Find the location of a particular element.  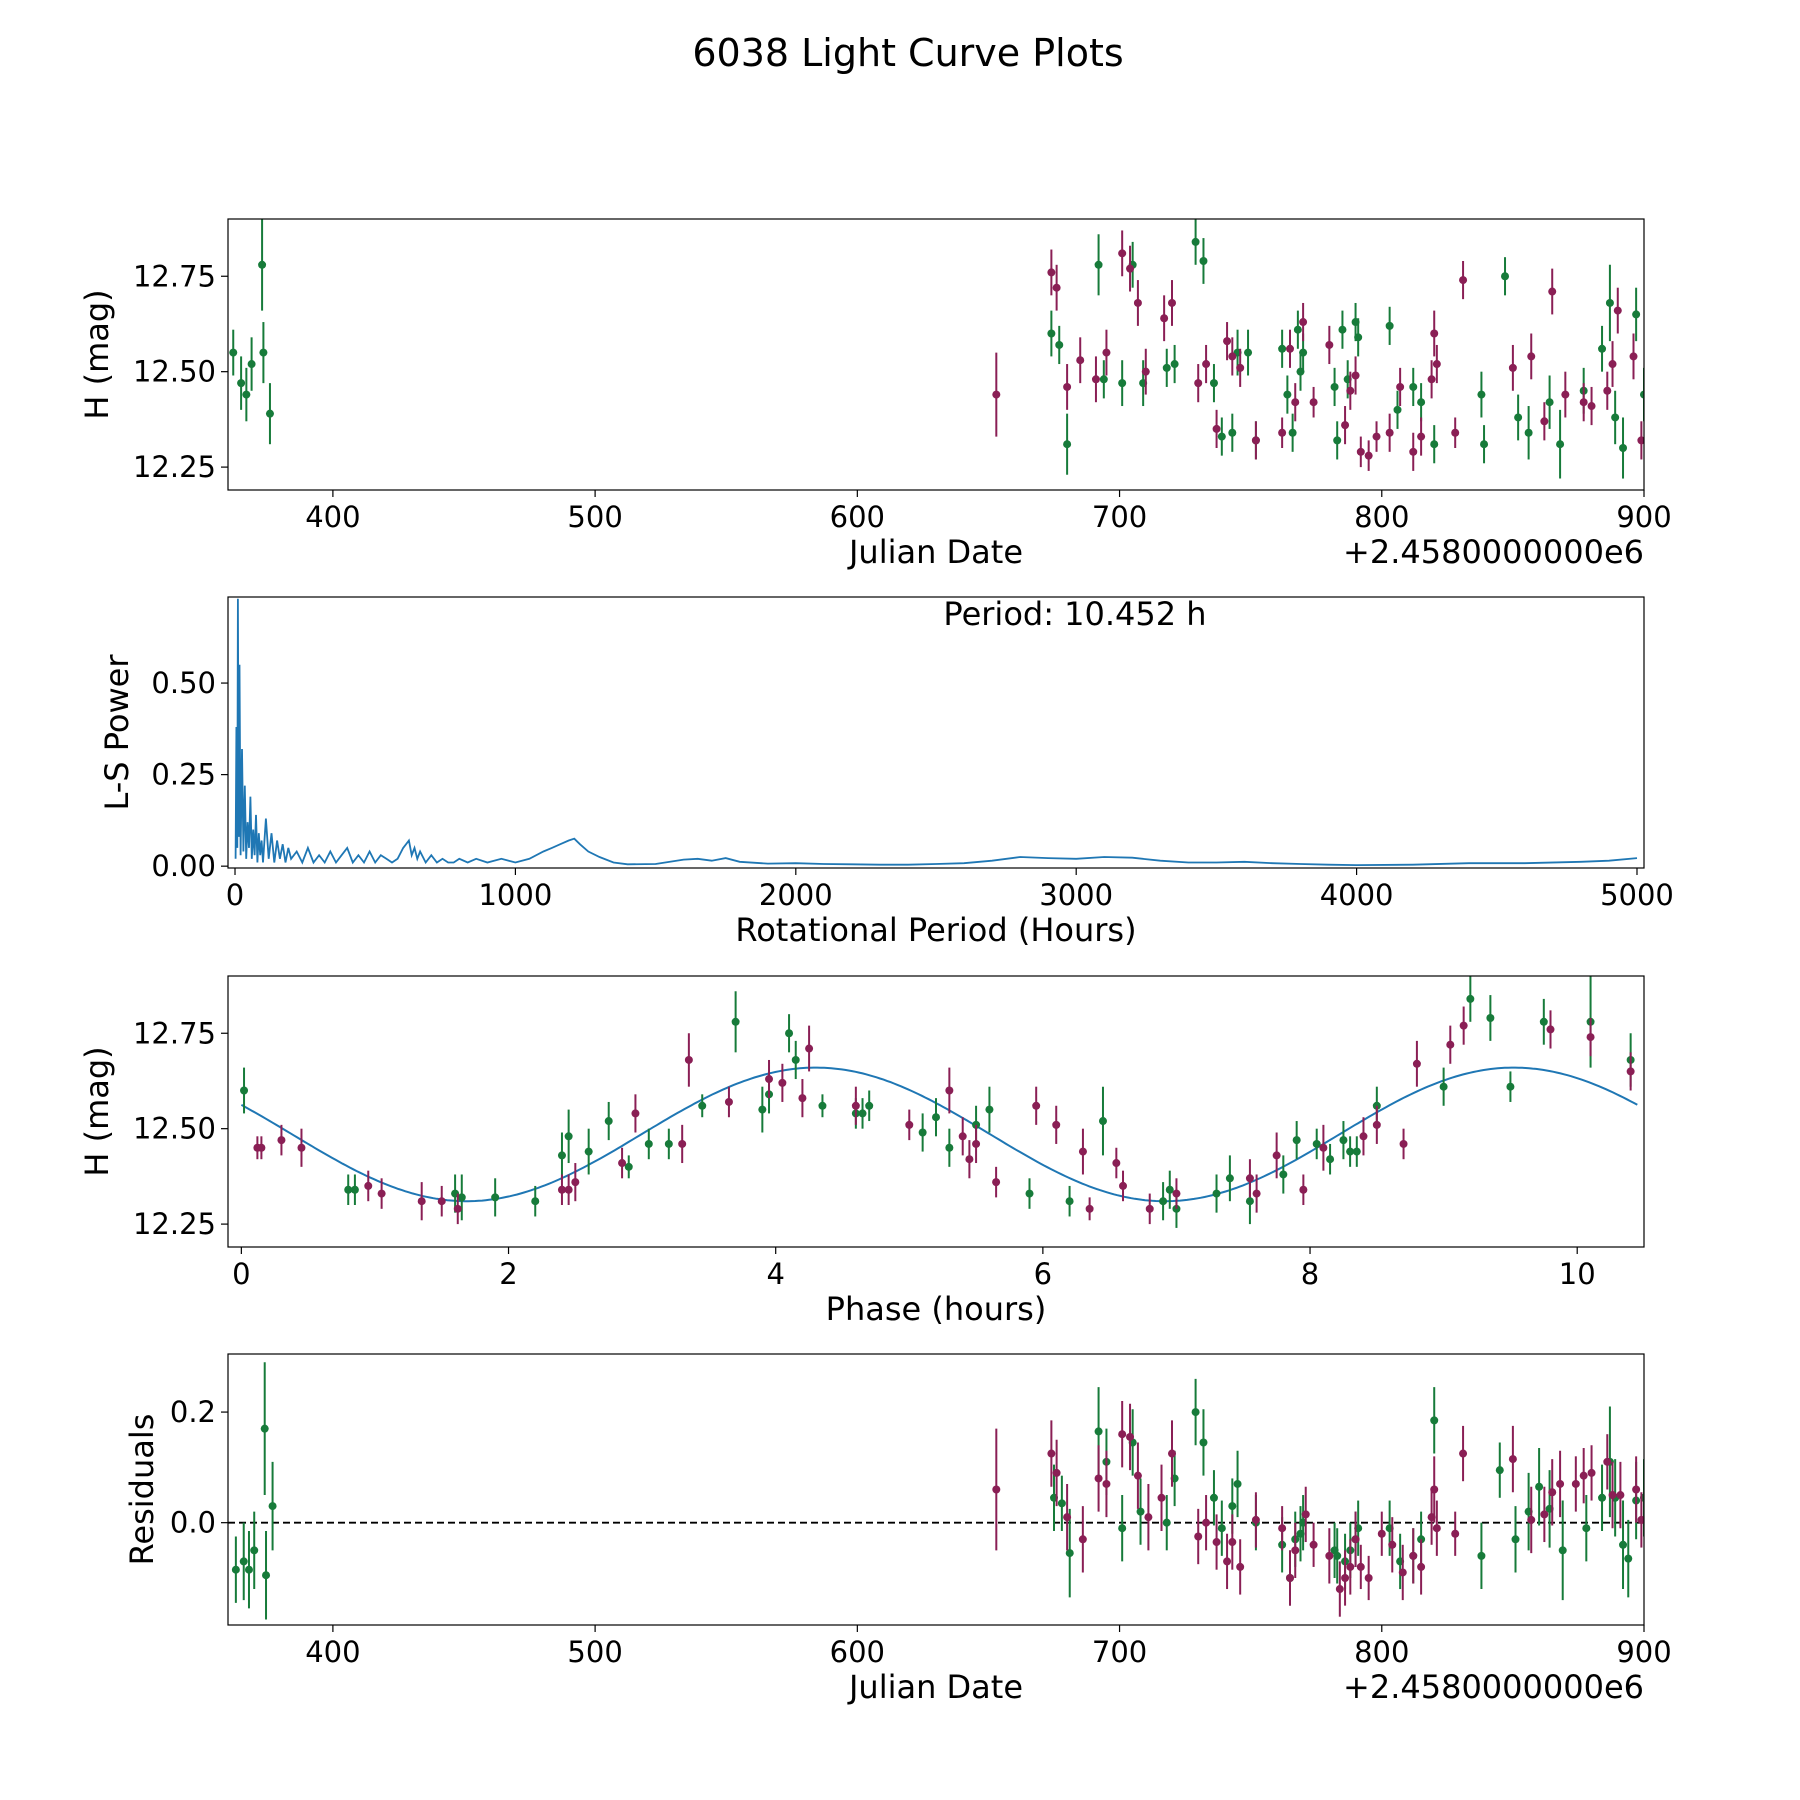

x-tick-label: 800 is located at coordinates (1381, 517).